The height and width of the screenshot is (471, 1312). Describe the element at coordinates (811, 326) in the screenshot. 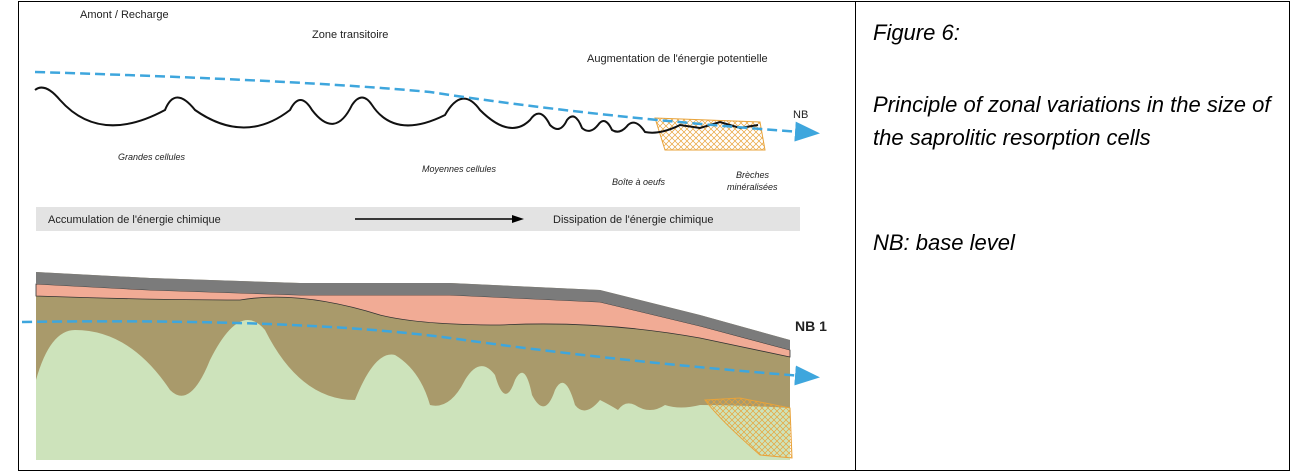

I see `label: NB 1` at that location.